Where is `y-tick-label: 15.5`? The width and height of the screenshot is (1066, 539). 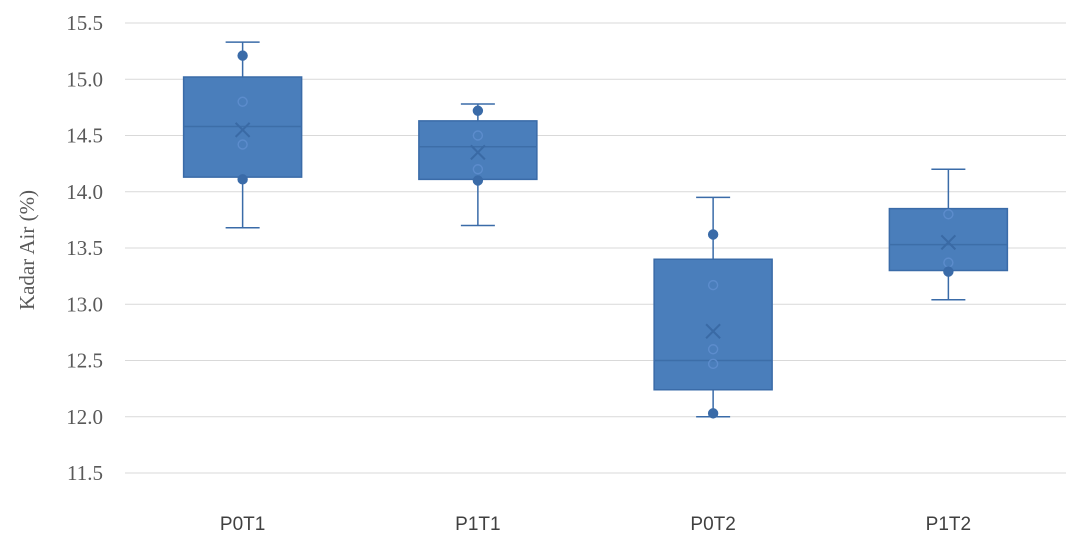
y-tick-label: 15.5 is located at coordinates (84, 23).